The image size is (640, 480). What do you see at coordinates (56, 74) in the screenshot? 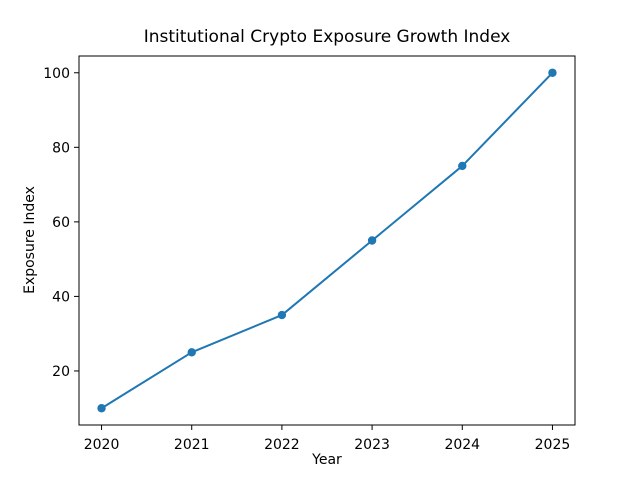
I see `y-tick-label: 100` at bounding box center [56, 74].